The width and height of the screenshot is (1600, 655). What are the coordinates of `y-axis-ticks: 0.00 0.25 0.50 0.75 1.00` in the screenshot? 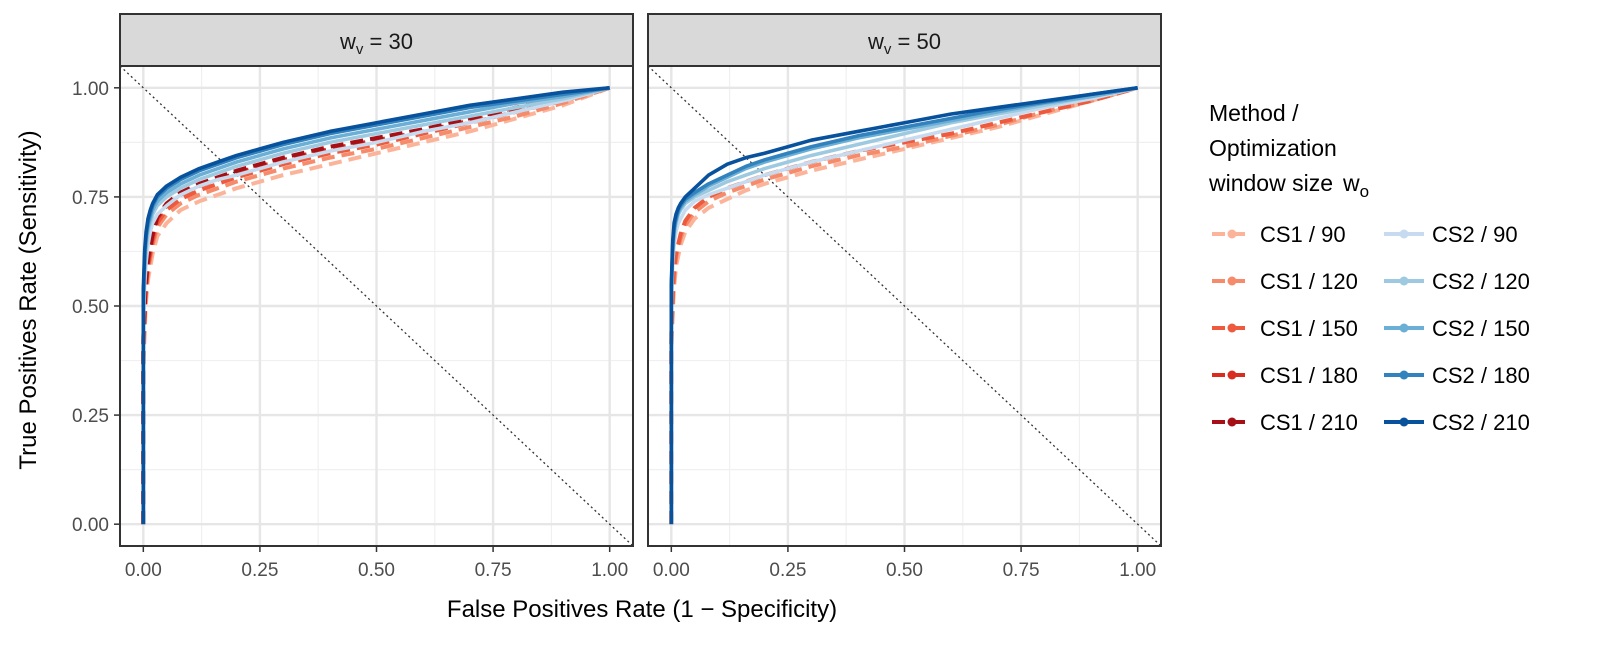 It's located at (96, 307).